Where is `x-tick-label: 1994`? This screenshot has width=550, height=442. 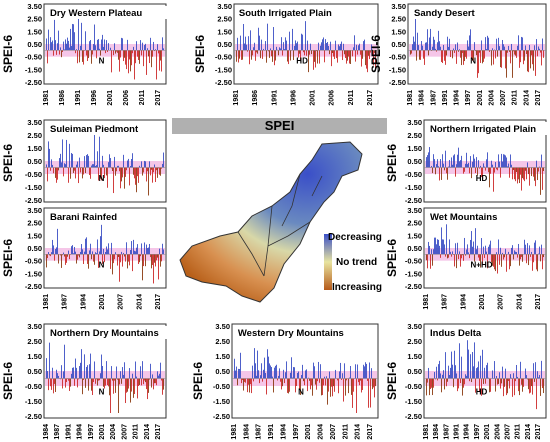 x-tick-label: 1994 is located at coordinates (463, 302).